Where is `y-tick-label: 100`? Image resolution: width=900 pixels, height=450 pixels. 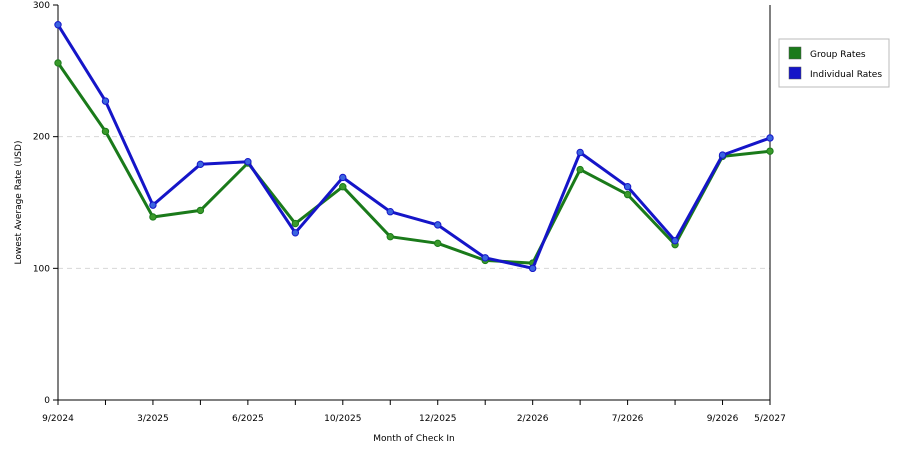
y-tick-label: 100 is located at coordinates (41, 269).